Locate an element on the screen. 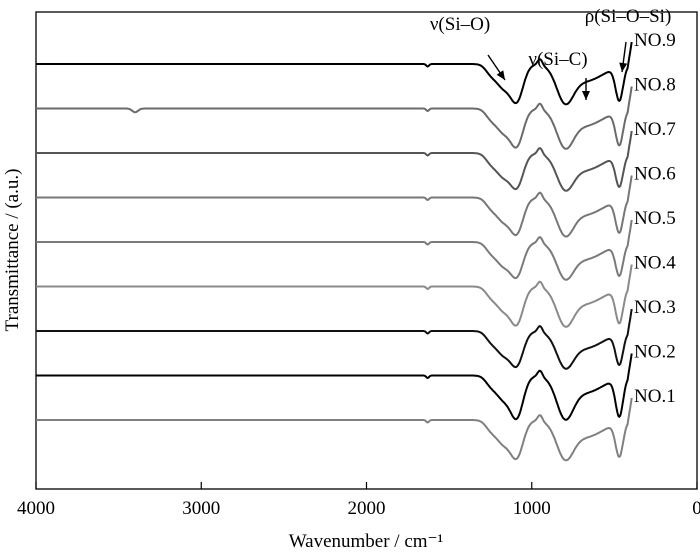  annotations: ν(Si–O) ν(Si–C) ρ(Si–O–Si) is located at coordinates (550, 53).